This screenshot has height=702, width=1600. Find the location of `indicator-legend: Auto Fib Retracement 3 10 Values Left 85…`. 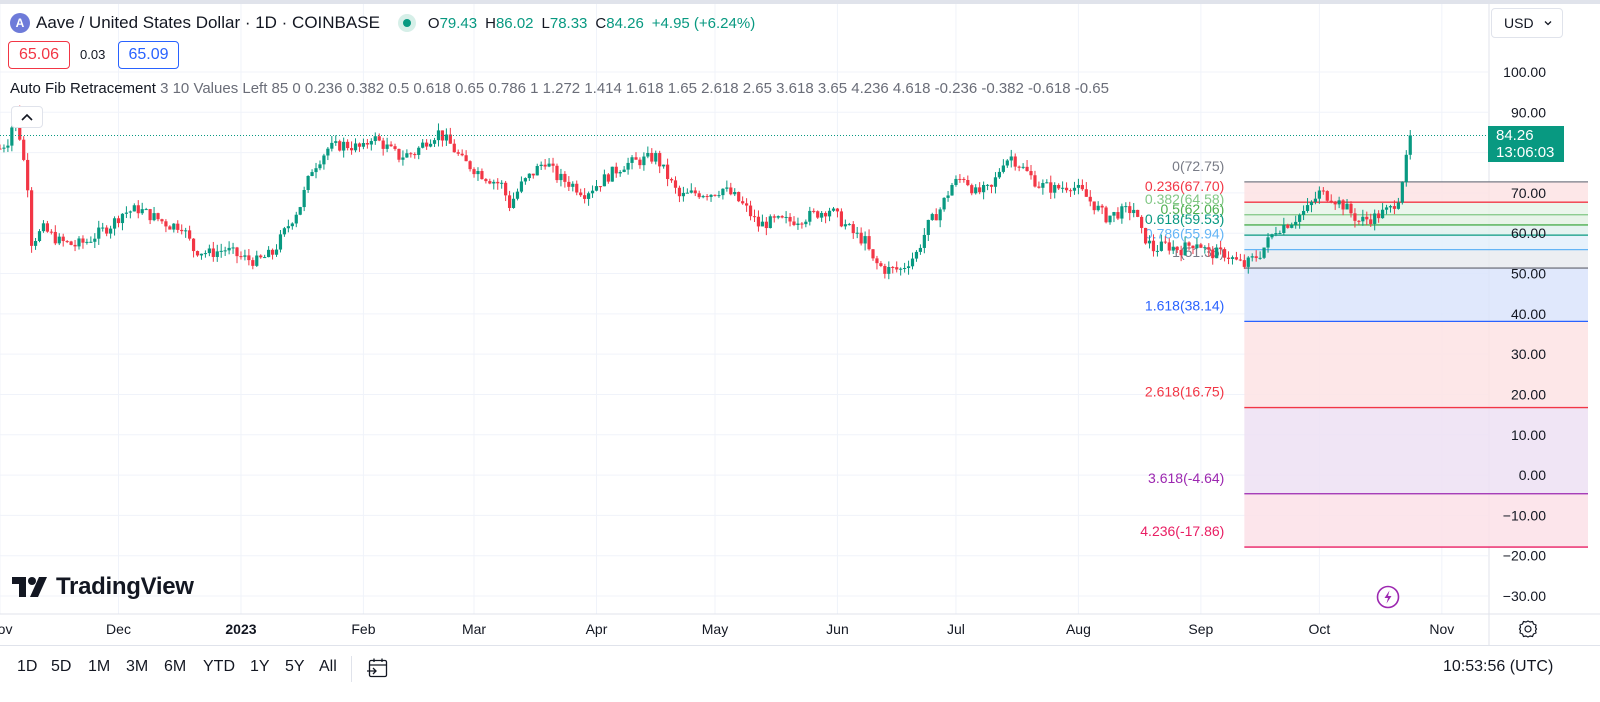

indicator-legend: Auto Fib Retracement 3 10 Values Left 85… is located at coordinates (559, 88).